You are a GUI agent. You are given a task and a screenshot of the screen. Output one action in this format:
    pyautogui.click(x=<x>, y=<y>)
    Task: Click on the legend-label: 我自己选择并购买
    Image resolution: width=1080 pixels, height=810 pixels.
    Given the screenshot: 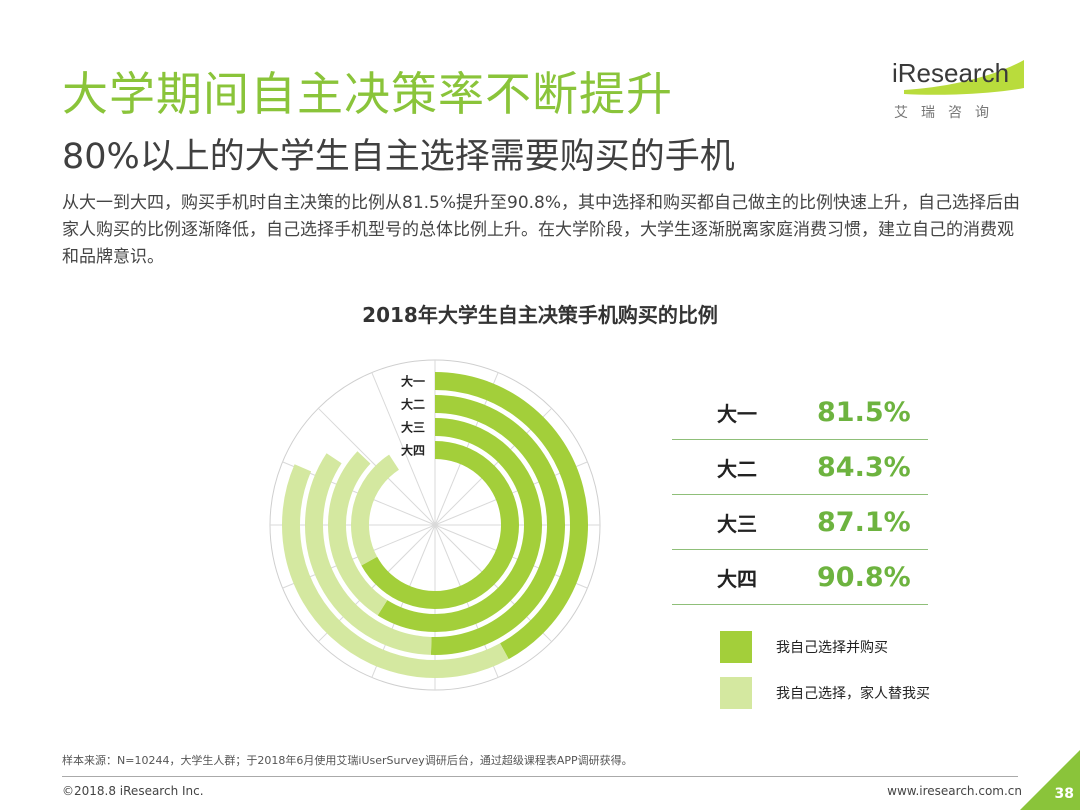 What is the action you would take?
    pyautogui.click(x=832, y=648)
    